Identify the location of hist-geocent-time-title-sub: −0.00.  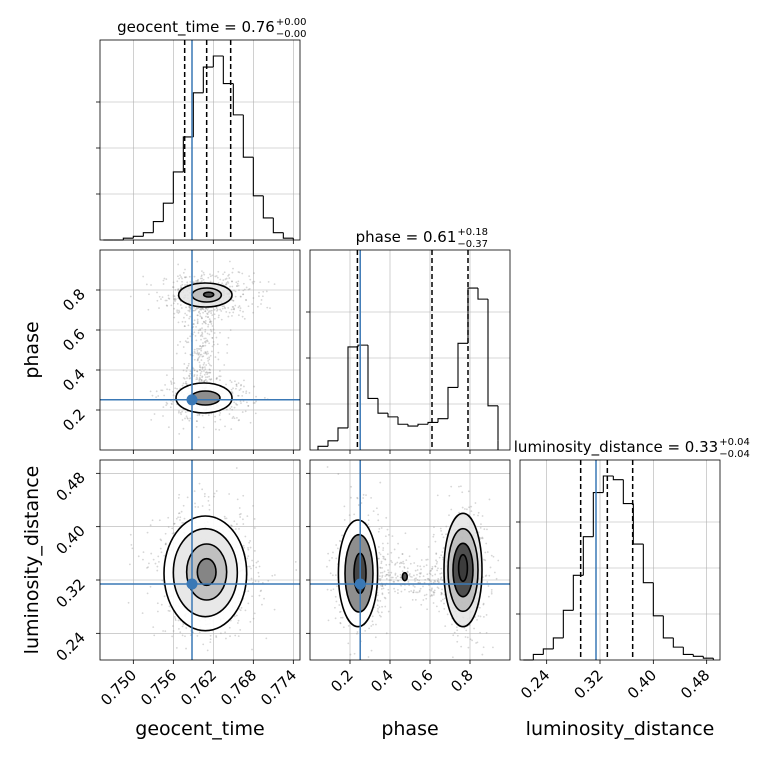
(291, 34).